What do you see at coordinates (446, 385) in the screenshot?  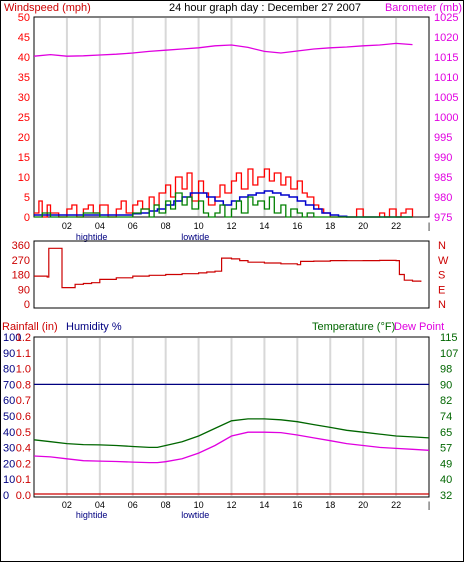 I see `temperature-tick-label: 90` at bounding box center [446, 385].